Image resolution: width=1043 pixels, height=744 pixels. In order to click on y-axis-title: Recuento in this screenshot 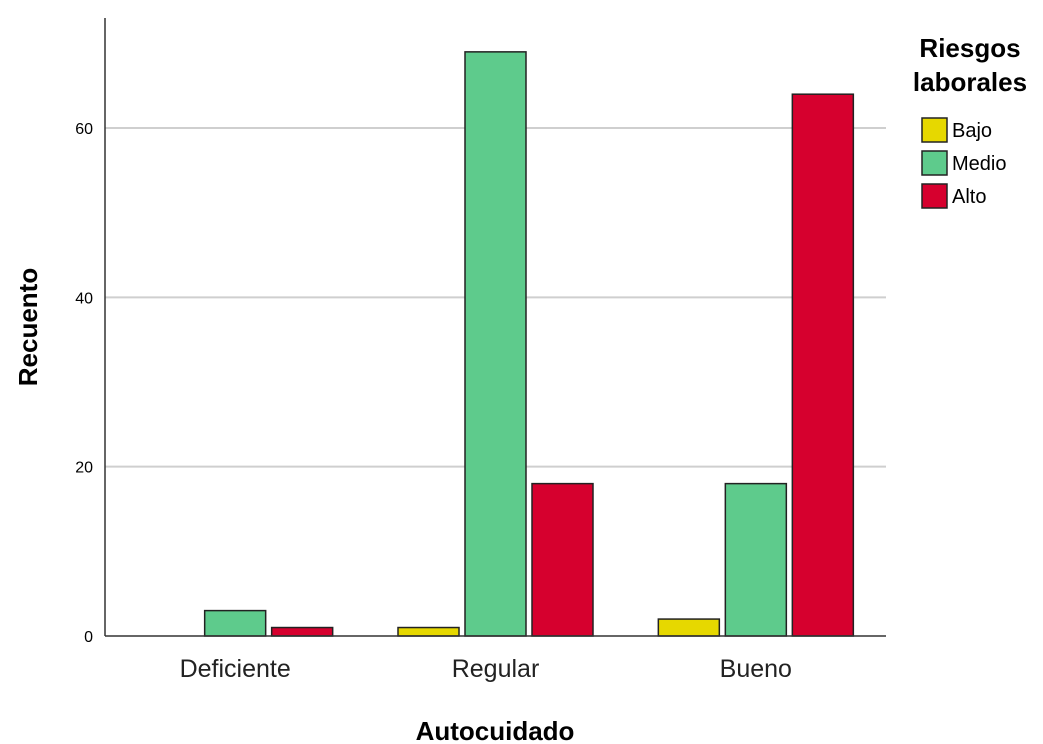, I will do `click(28, 327)`.